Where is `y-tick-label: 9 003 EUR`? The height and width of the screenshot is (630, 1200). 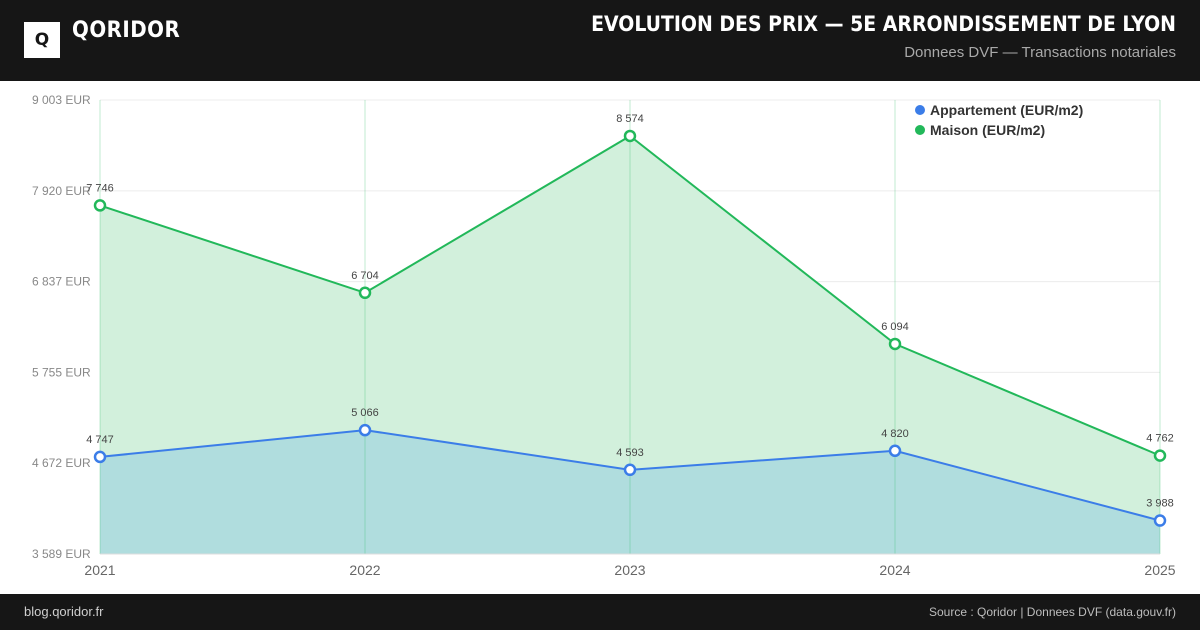 y-tick-label: 9 003 EUR is located at coordinates (61, 100).